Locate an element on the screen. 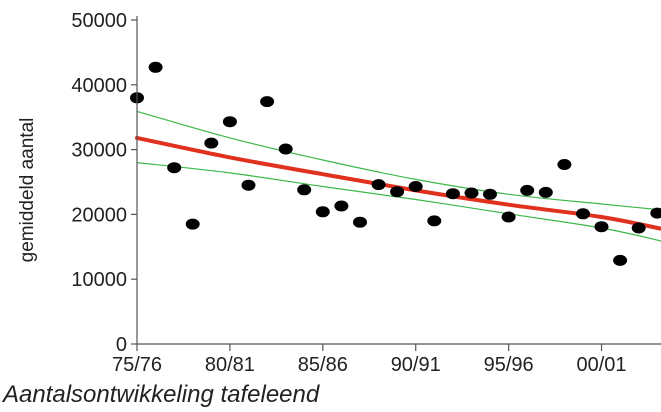  x-tick-label: 00/01 is located at coordinates (602, 365).